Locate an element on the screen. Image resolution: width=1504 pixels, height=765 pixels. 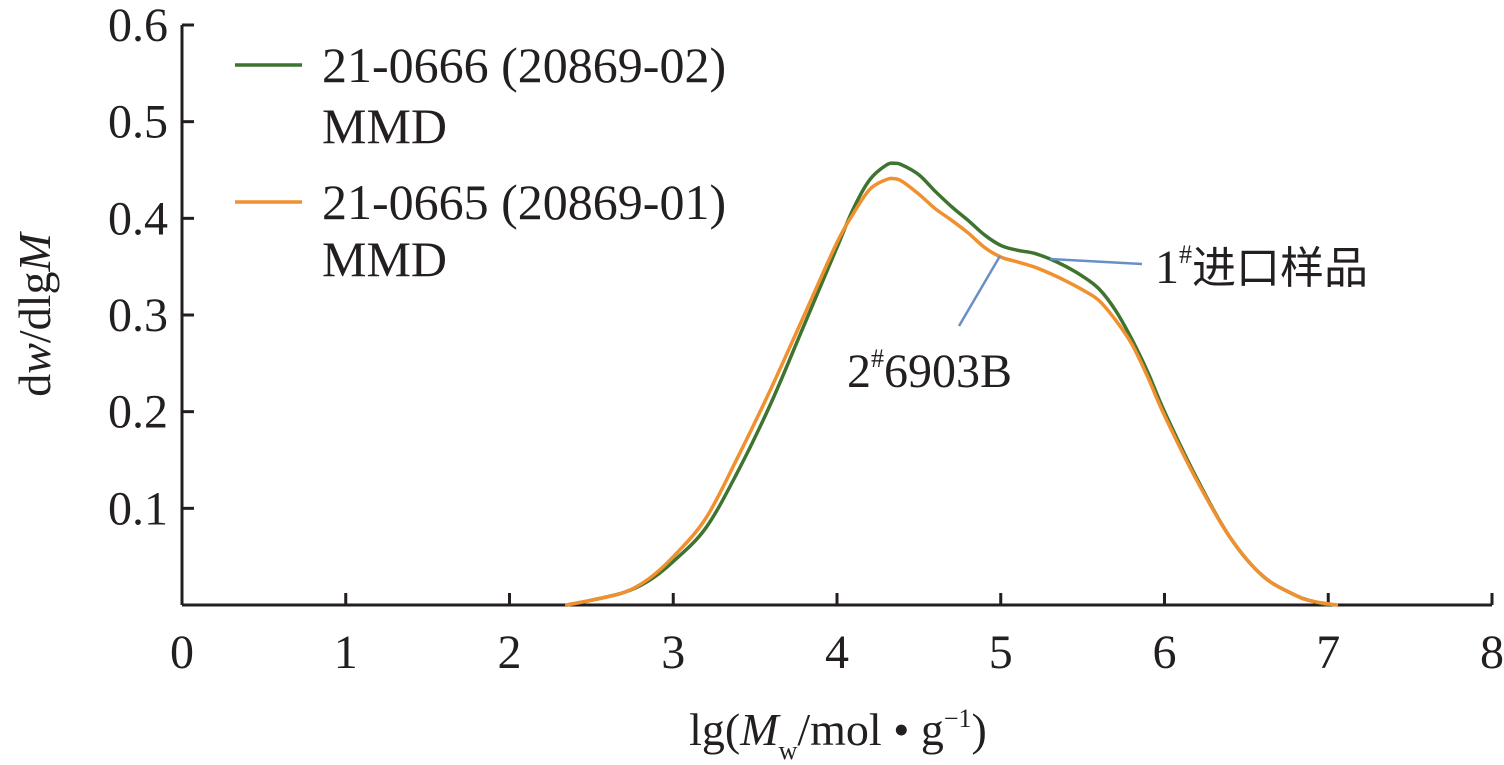
legend-entry-2: 21-0665 (20869-01) MMD is located at coordinates (480, 230).